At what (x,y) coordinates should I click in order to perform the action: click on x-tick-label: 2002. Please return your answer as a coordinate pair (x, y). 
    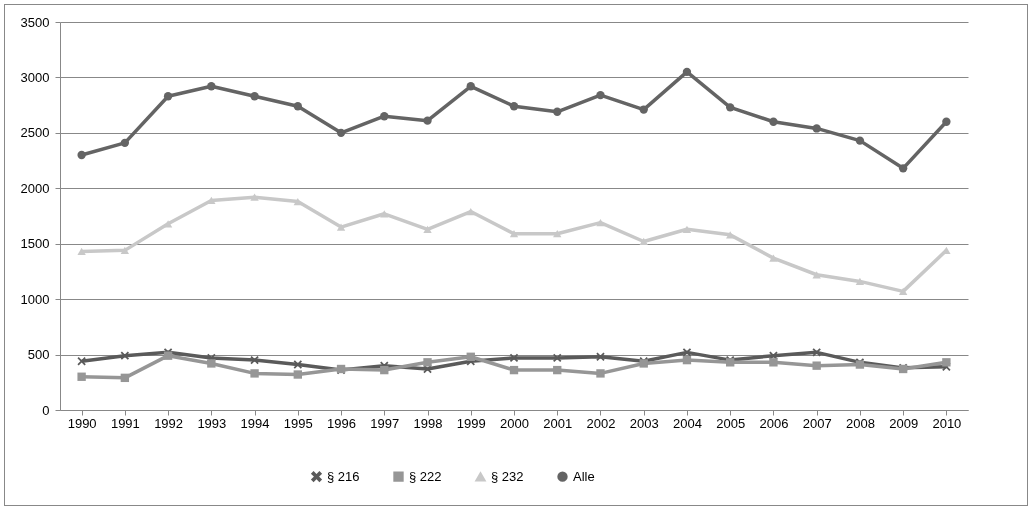
    Looking at the image, I should click on (601, 423).